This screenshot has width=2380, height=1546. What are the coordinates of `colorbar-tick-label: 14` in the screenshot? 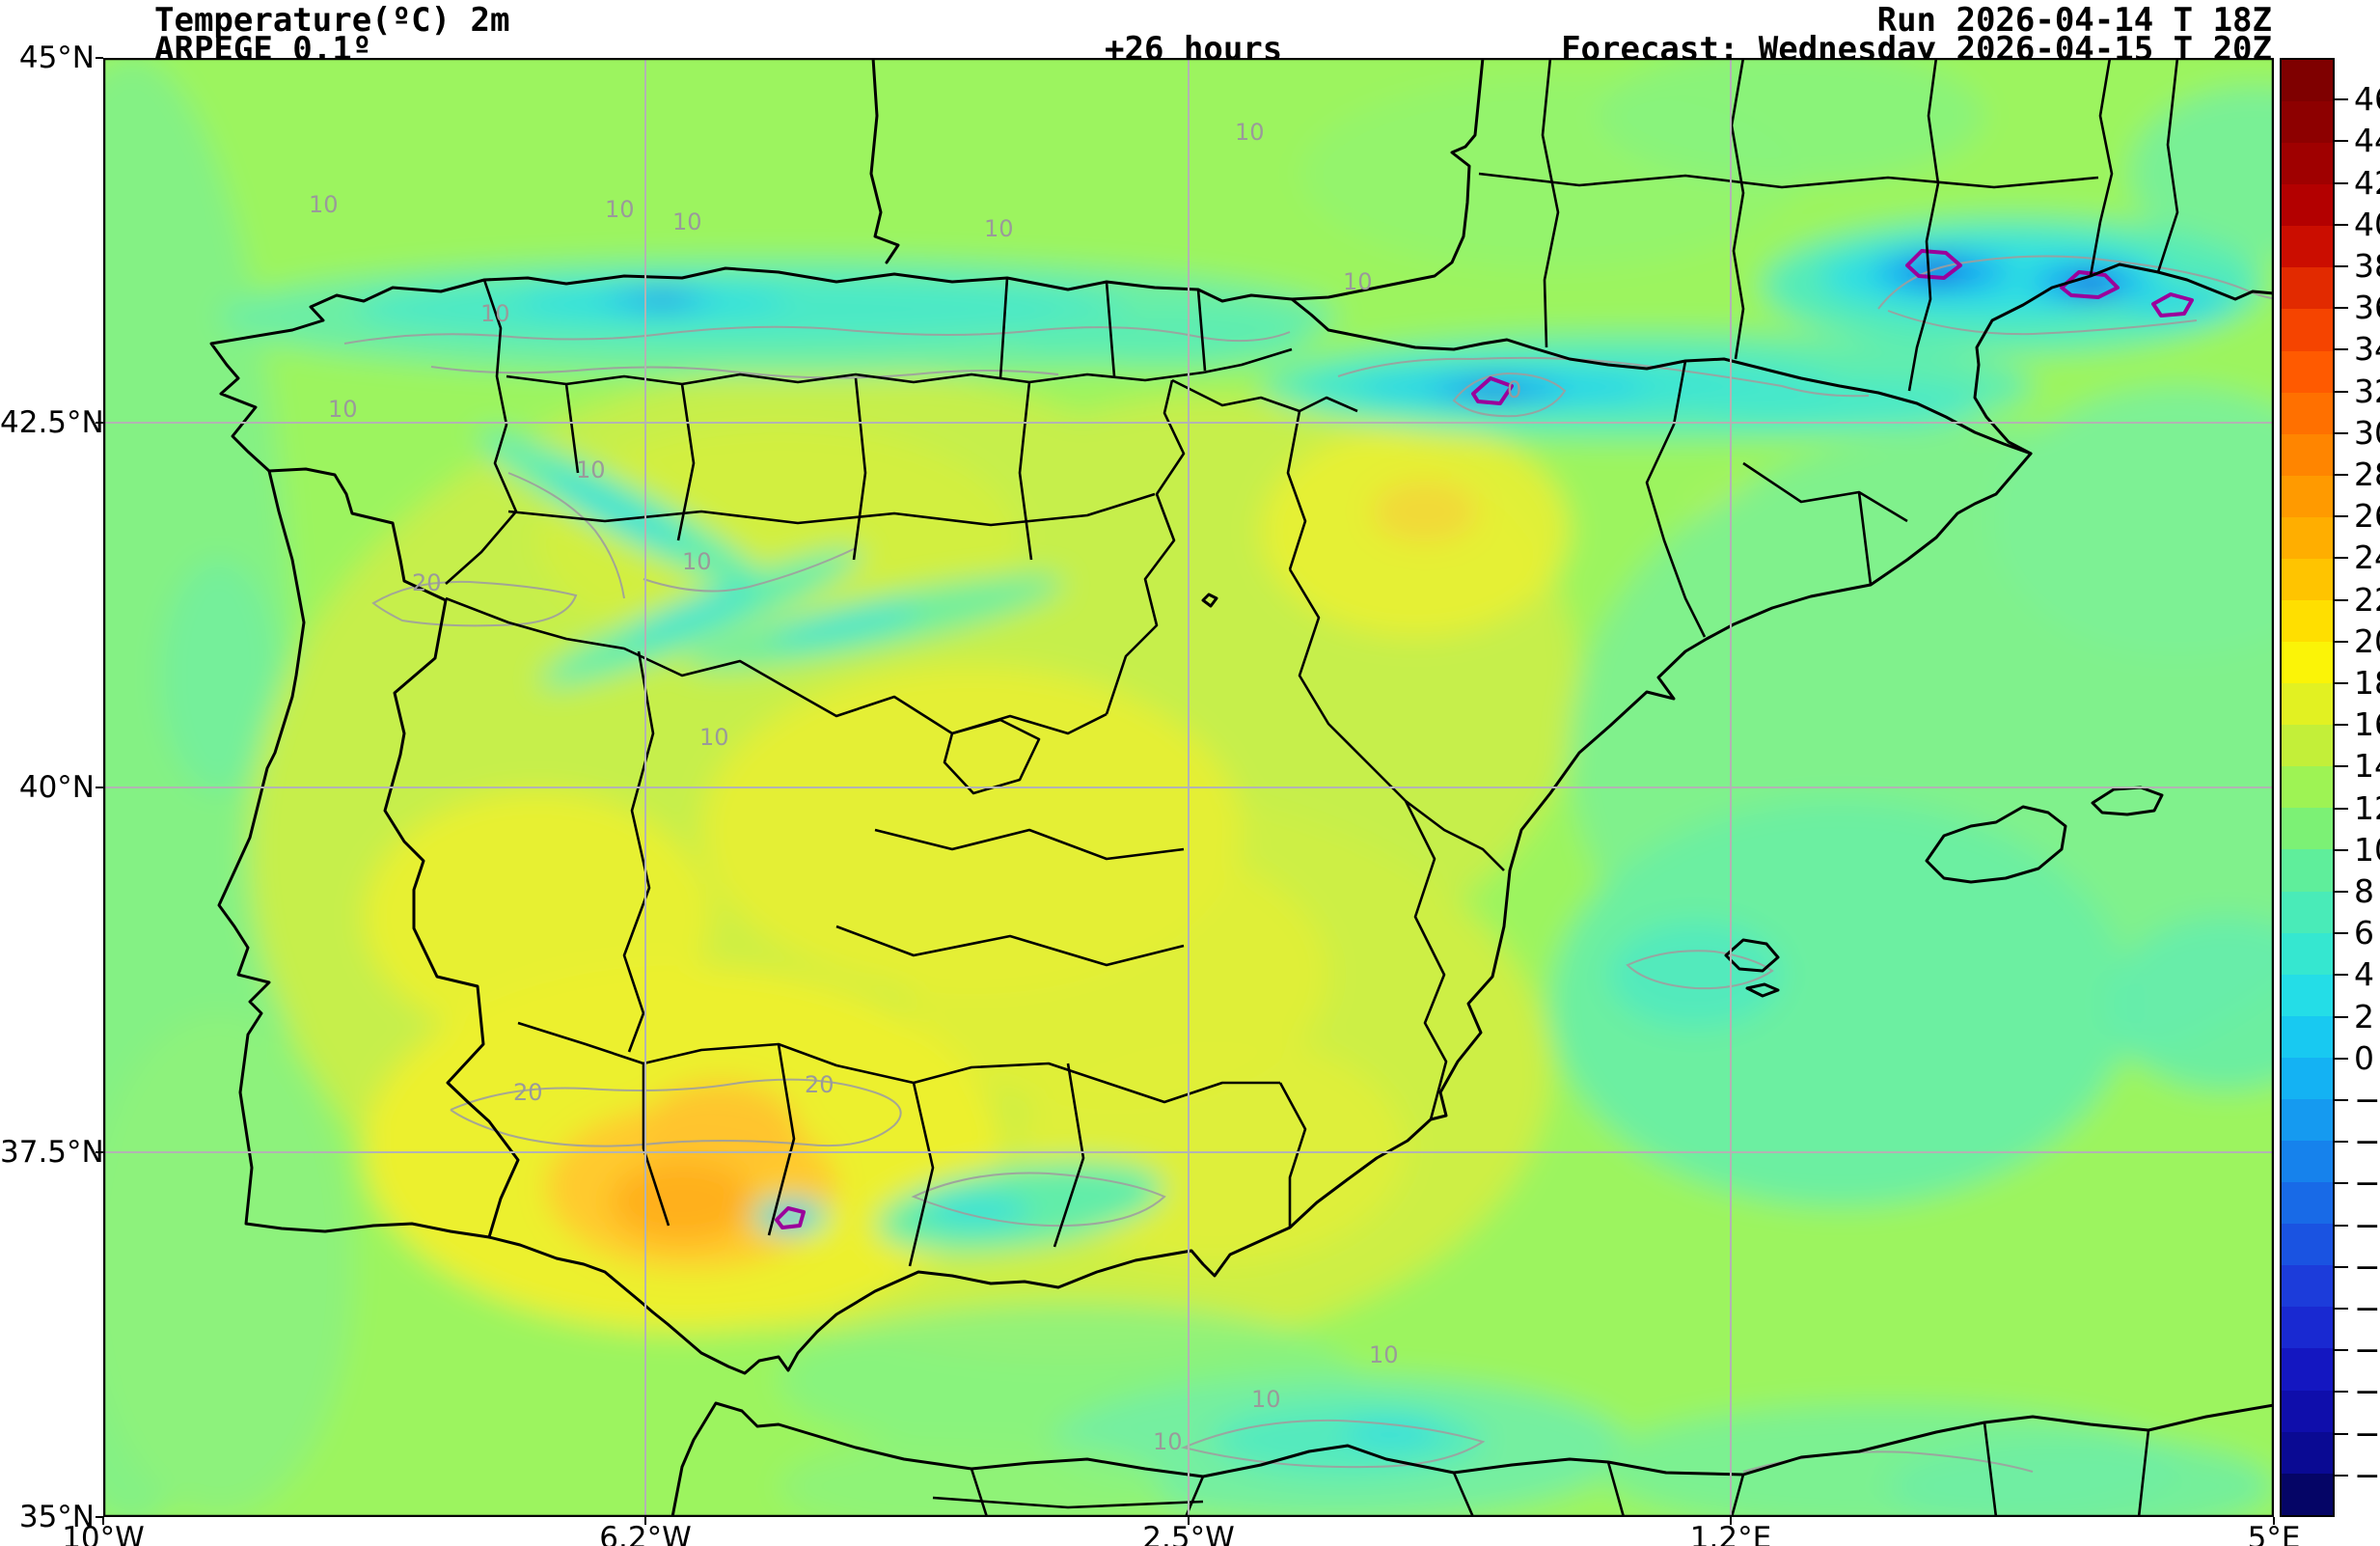 It's located at (2367, 766).